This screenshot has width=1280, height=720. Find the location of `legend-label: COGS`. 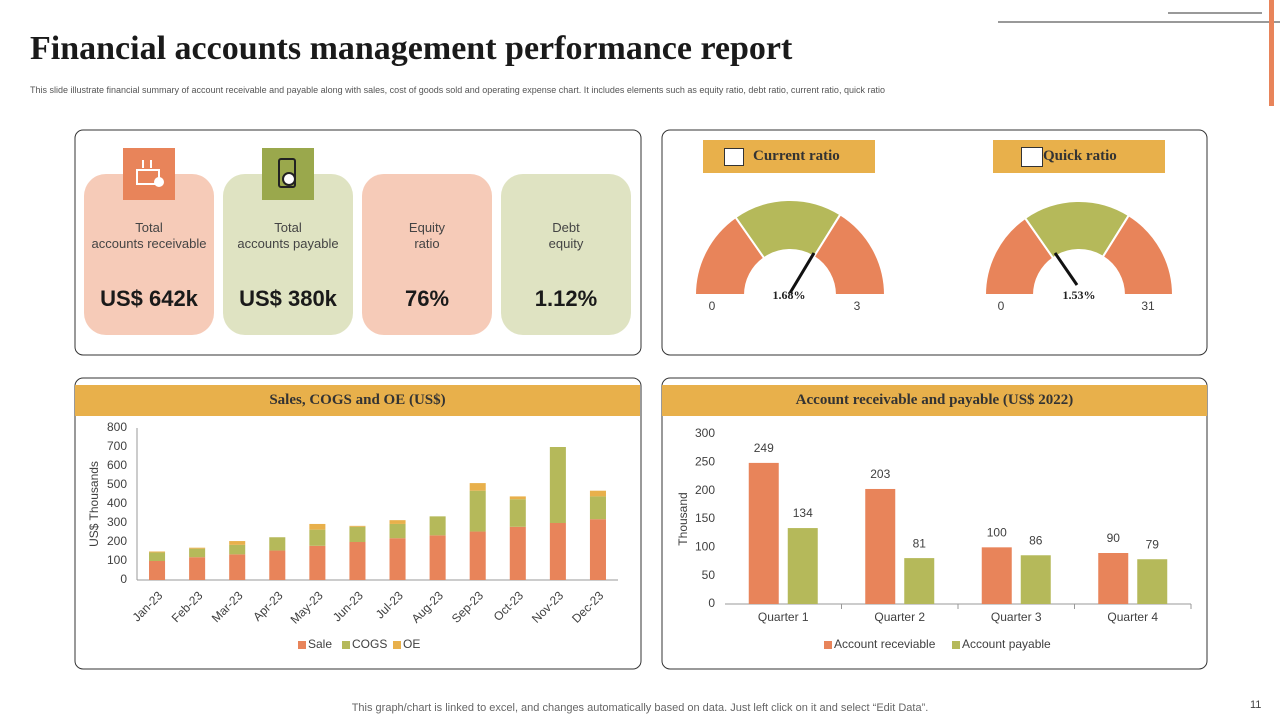

legend-label: COGS is located at coordinates (369, 644).